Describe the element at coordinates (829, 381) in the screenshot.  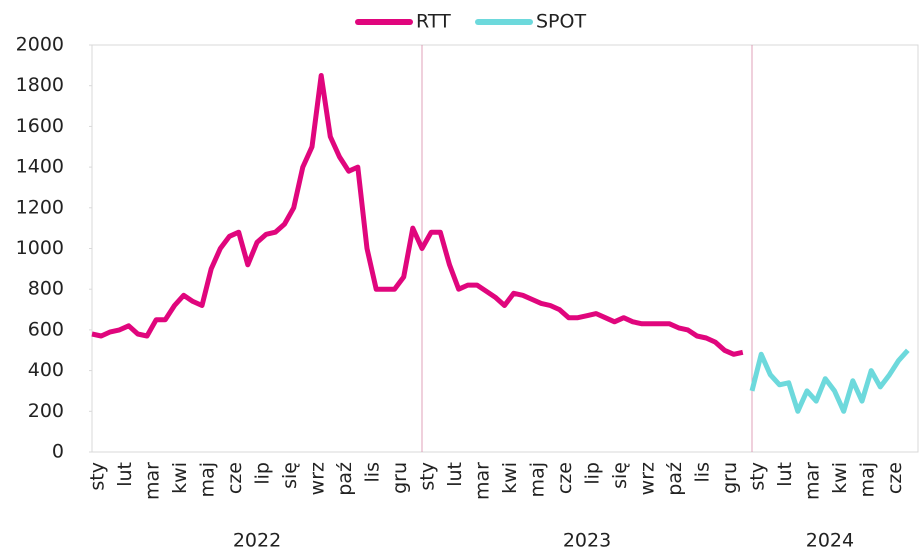
I see `series-line` at that location.